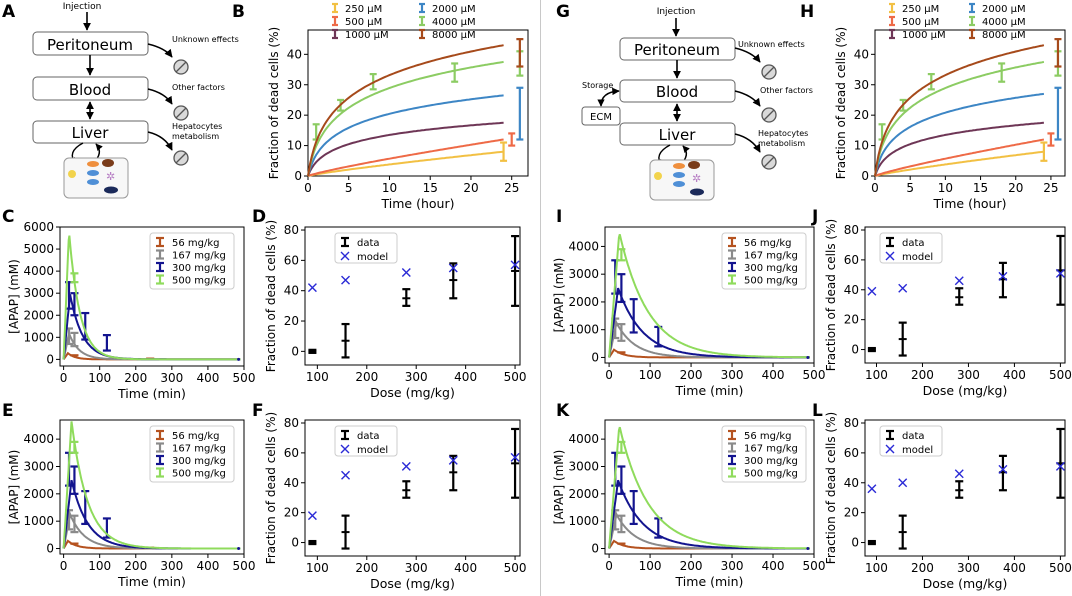 This screenshot has width=1072, height=596. Describe the element at coordinates (875, 188) in the screenshot. I see `chart-h-xtick-label: 0` at that location.